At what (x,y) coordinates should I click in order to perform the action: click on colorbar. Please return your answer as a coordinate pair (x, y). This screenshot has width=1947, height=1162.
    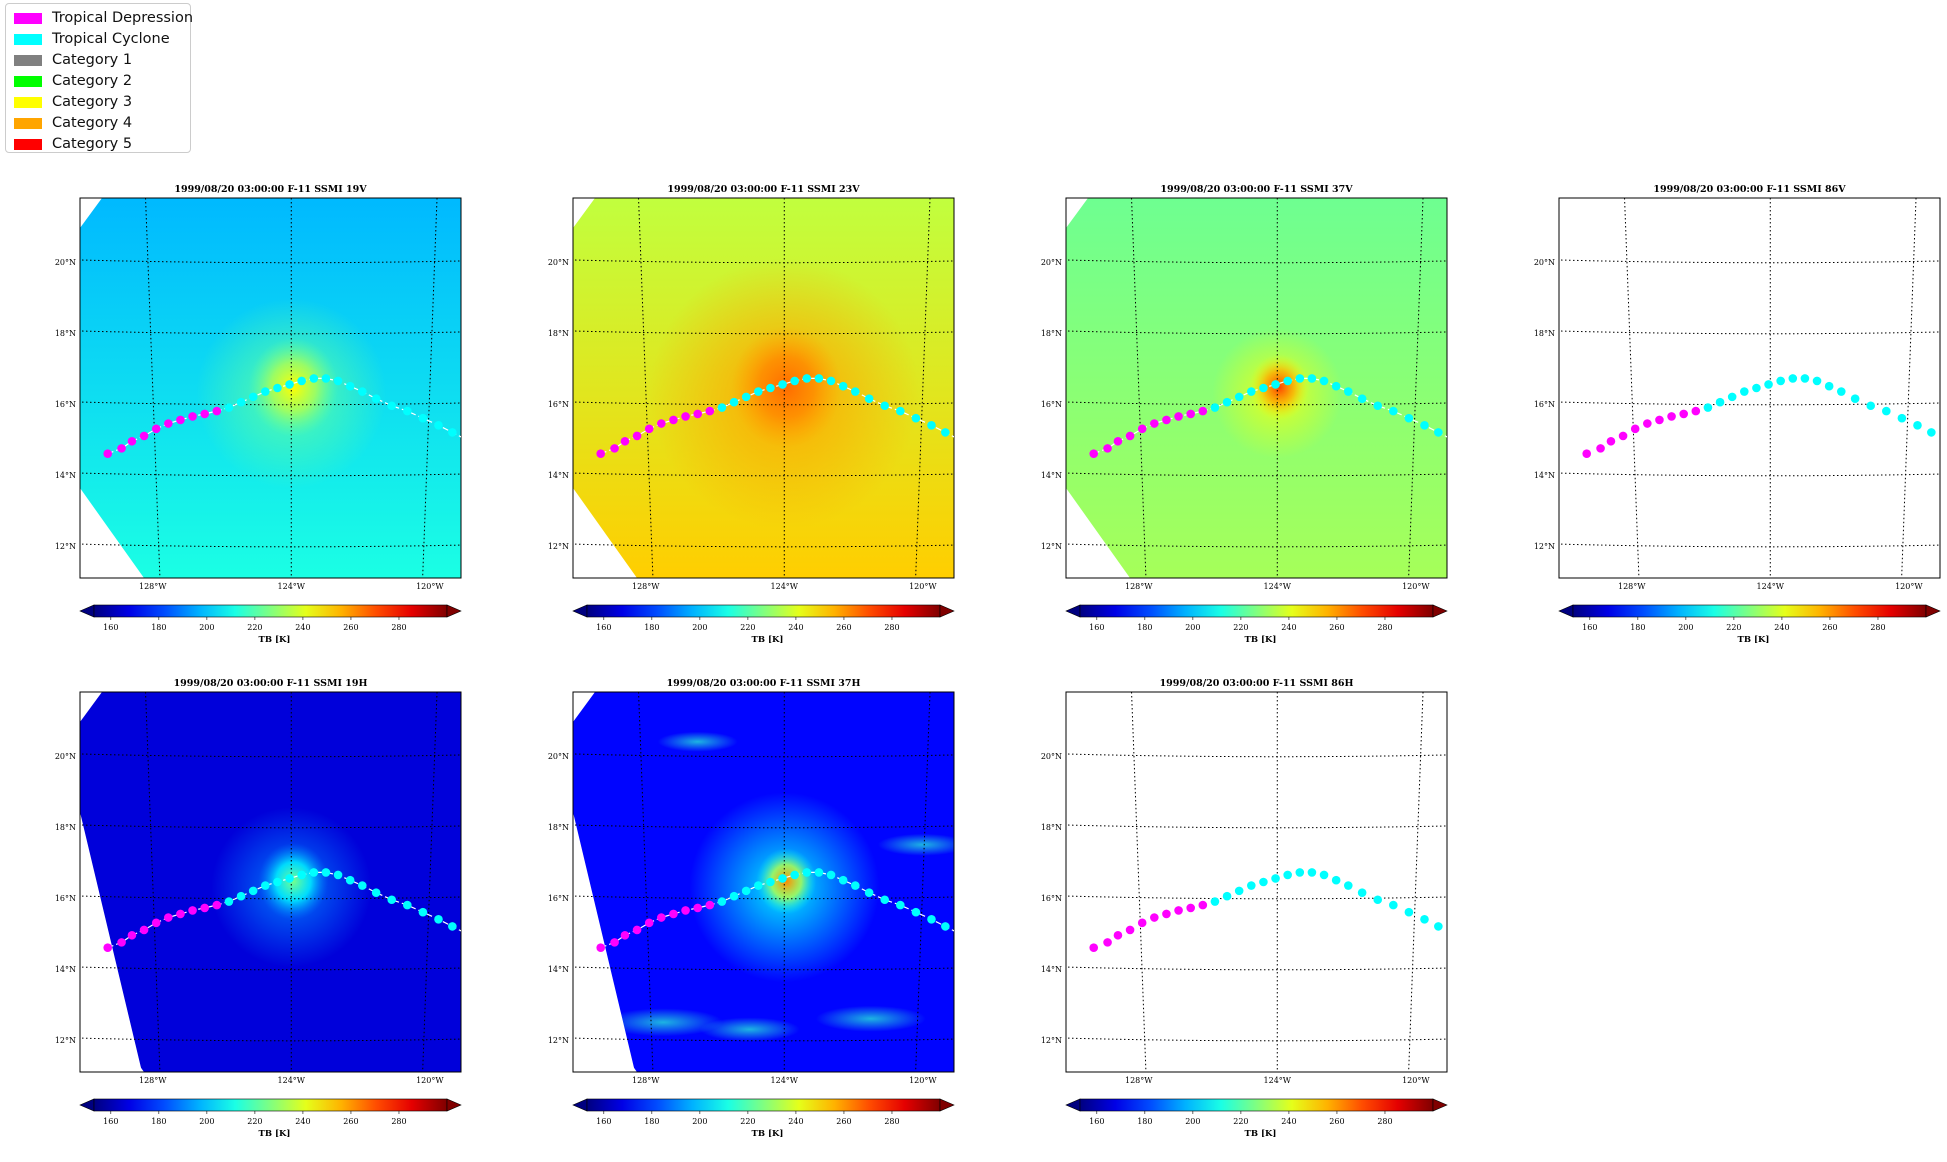
    Looking at the image, I should click on (763, 1106).